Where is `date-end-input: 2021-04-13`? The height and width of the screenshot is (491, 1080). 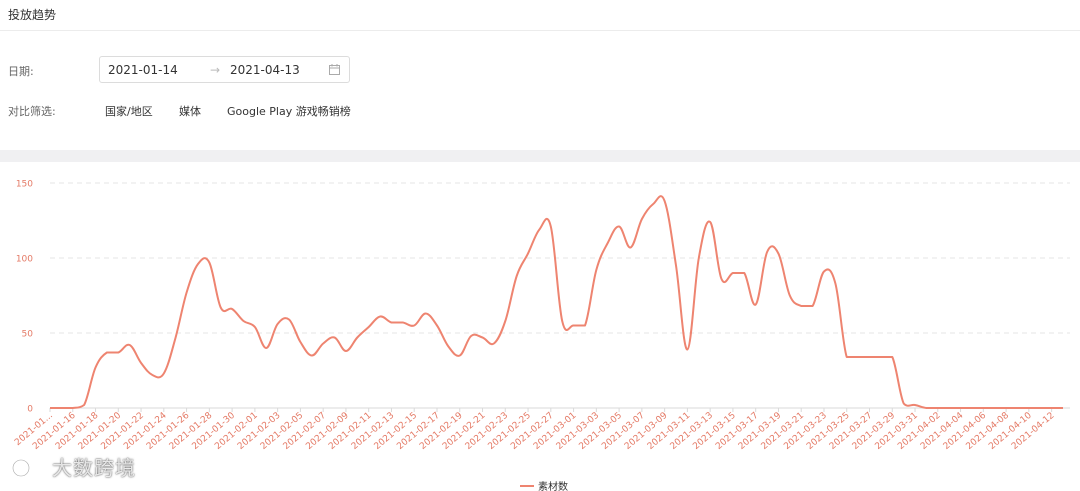
date-end-input: 2021-04-13 is located at coordinates (265, 70).